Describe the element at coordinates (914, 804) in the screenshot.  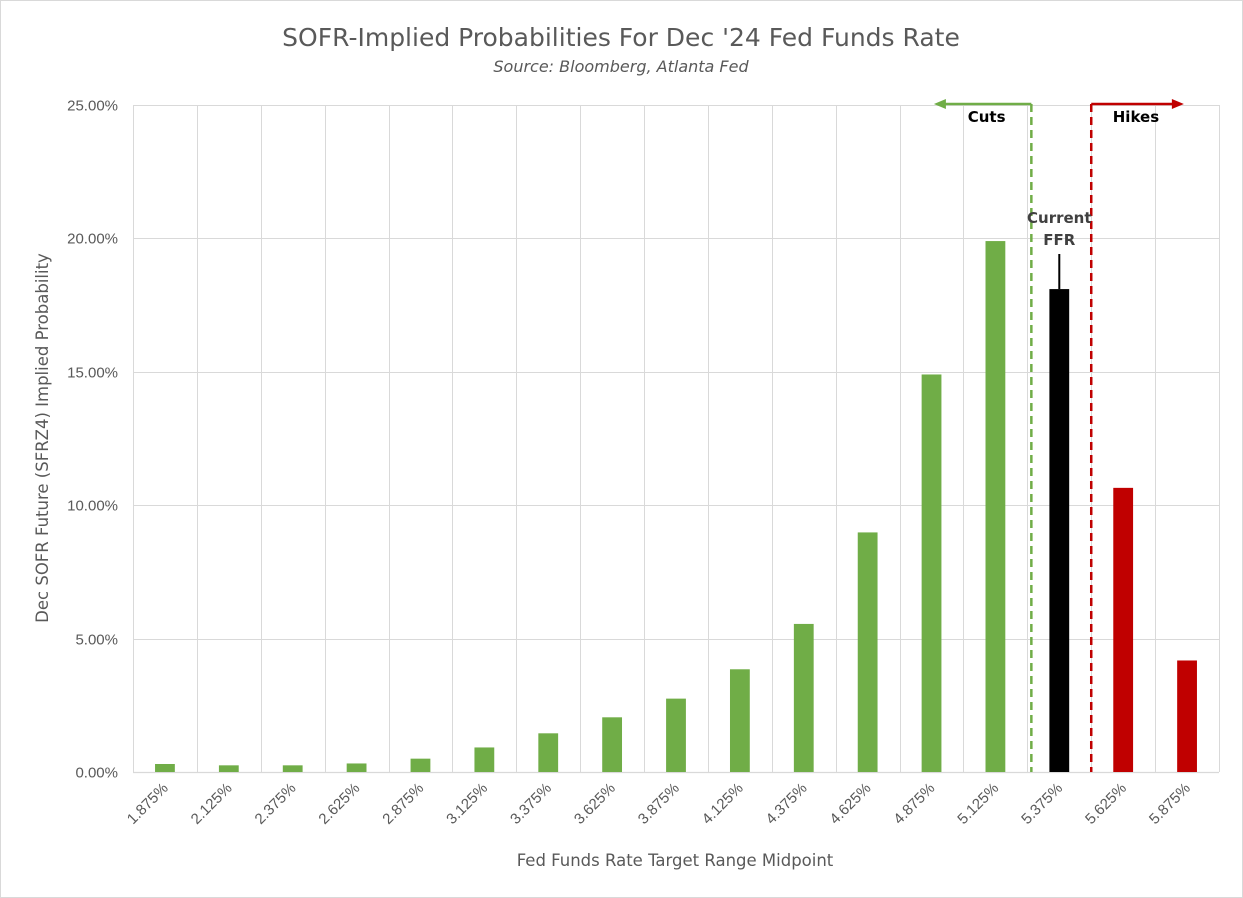
I see `x-tick-label: 4.875%` at that location.